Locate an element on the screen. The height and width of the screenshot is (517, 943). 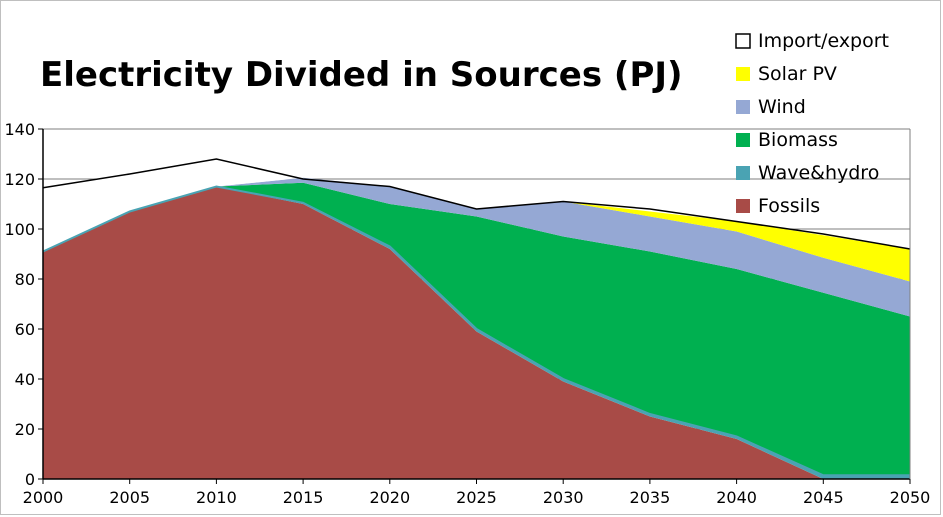
legend-label-solar-pv: Solar PV is located at coordinates (797, 74).